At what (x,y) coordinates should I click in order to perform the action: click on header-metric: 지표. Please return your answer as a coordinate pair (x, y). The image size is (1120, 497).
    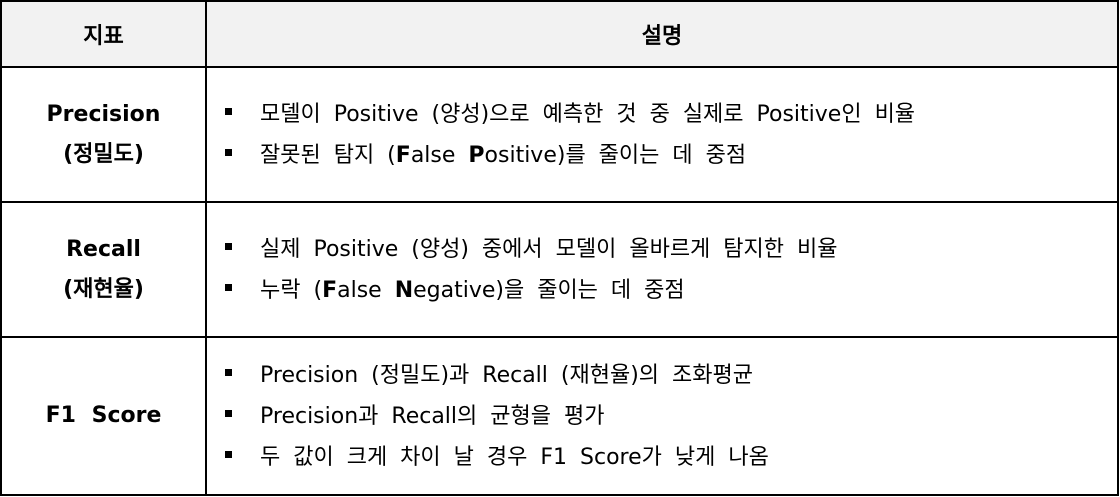
    Looking at the image, I should click on (103, 34).